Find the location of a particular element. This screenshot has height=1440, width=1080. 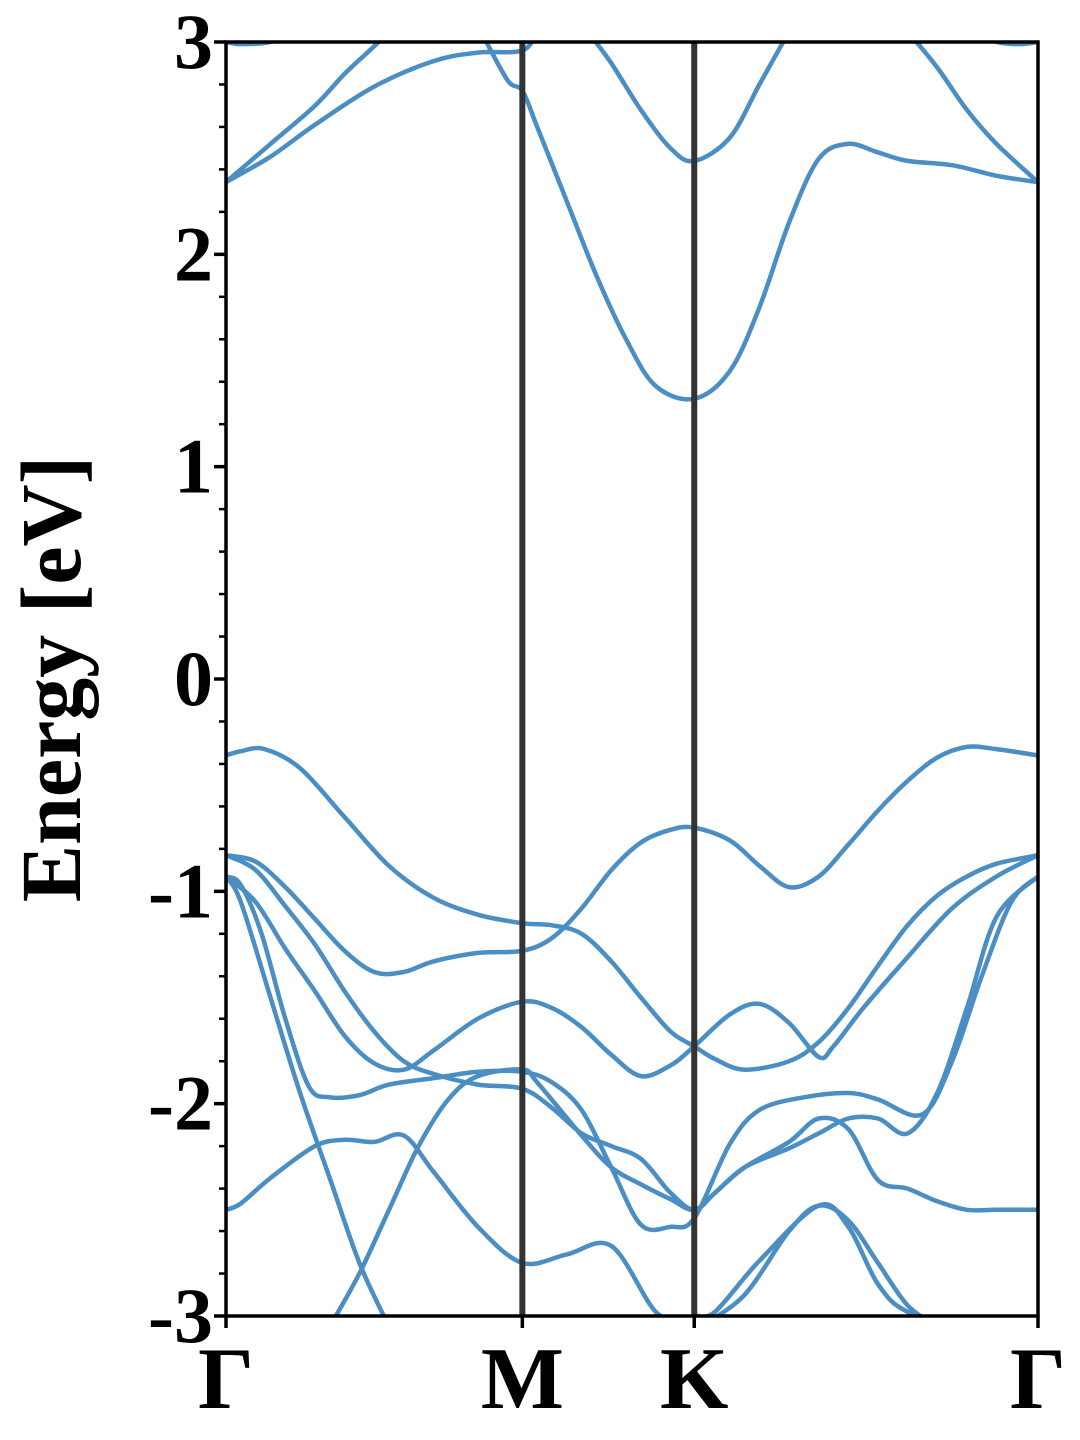

y-tick-label: -1 is located at coordinates (180, 890).